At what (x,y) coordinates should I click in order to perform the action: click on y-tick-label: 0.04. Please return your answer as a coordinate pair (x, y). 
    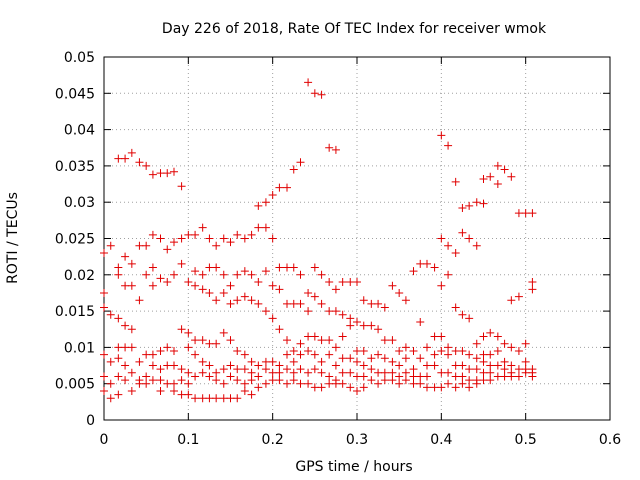
    Looking at the image, I should click on (79, 131).